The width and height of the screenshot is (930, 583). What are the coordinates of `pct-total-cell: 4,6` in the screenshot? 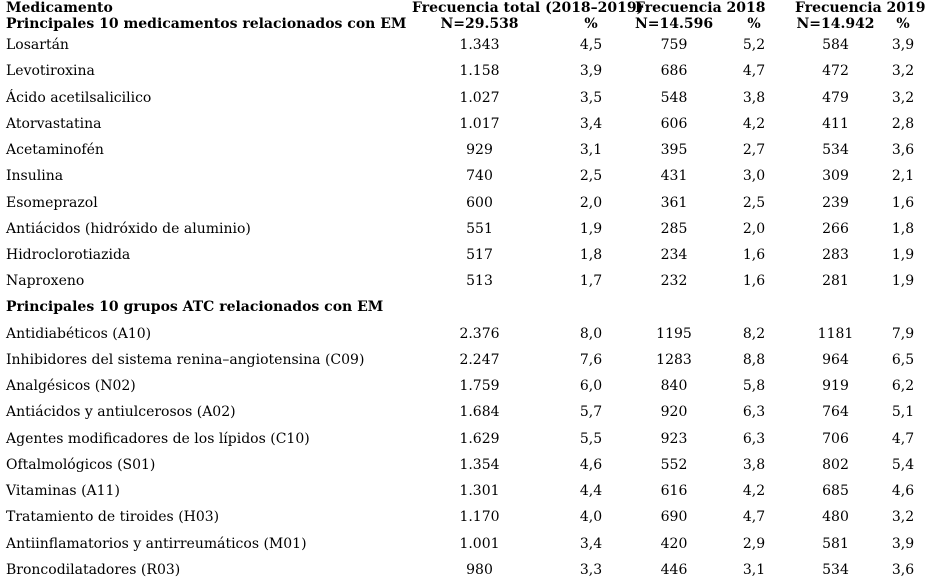 It's located at (591, 464).